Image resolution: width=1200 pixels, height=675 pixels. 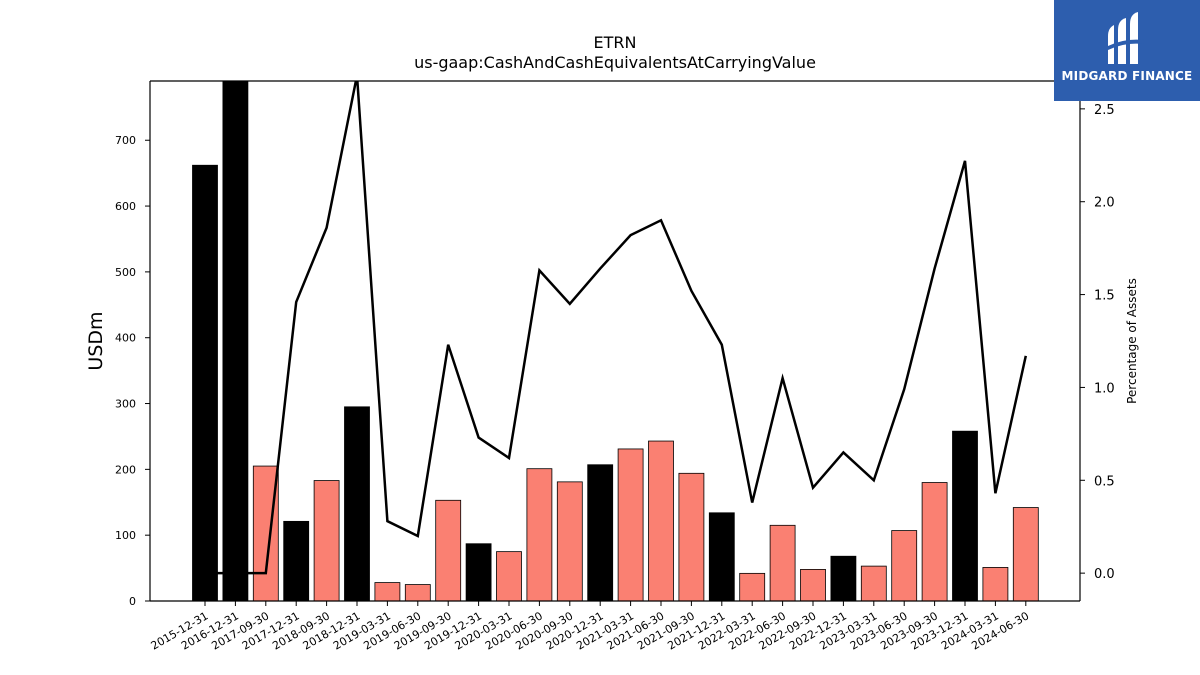 What do you see at coordinates (1104, 481) in the screenshot?
I see `y2-tick-label: 0.5` at bounding box center [1104, 481].